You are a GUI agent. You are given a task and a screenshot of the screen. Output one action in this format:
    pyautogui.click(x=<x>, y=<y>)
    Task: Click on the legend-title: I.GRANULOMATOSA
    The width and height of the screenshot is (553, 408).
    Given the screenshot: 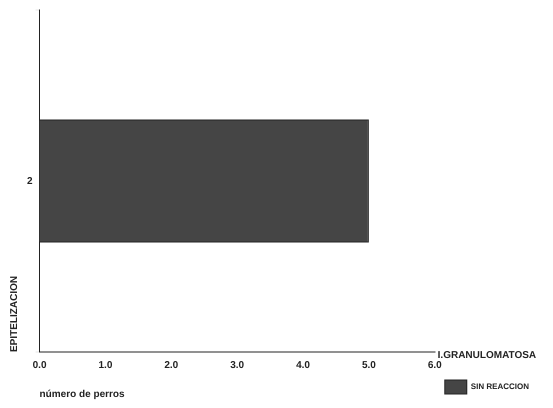 What is the action you would take?
    pyautogui.click(x=487, y=355)
    